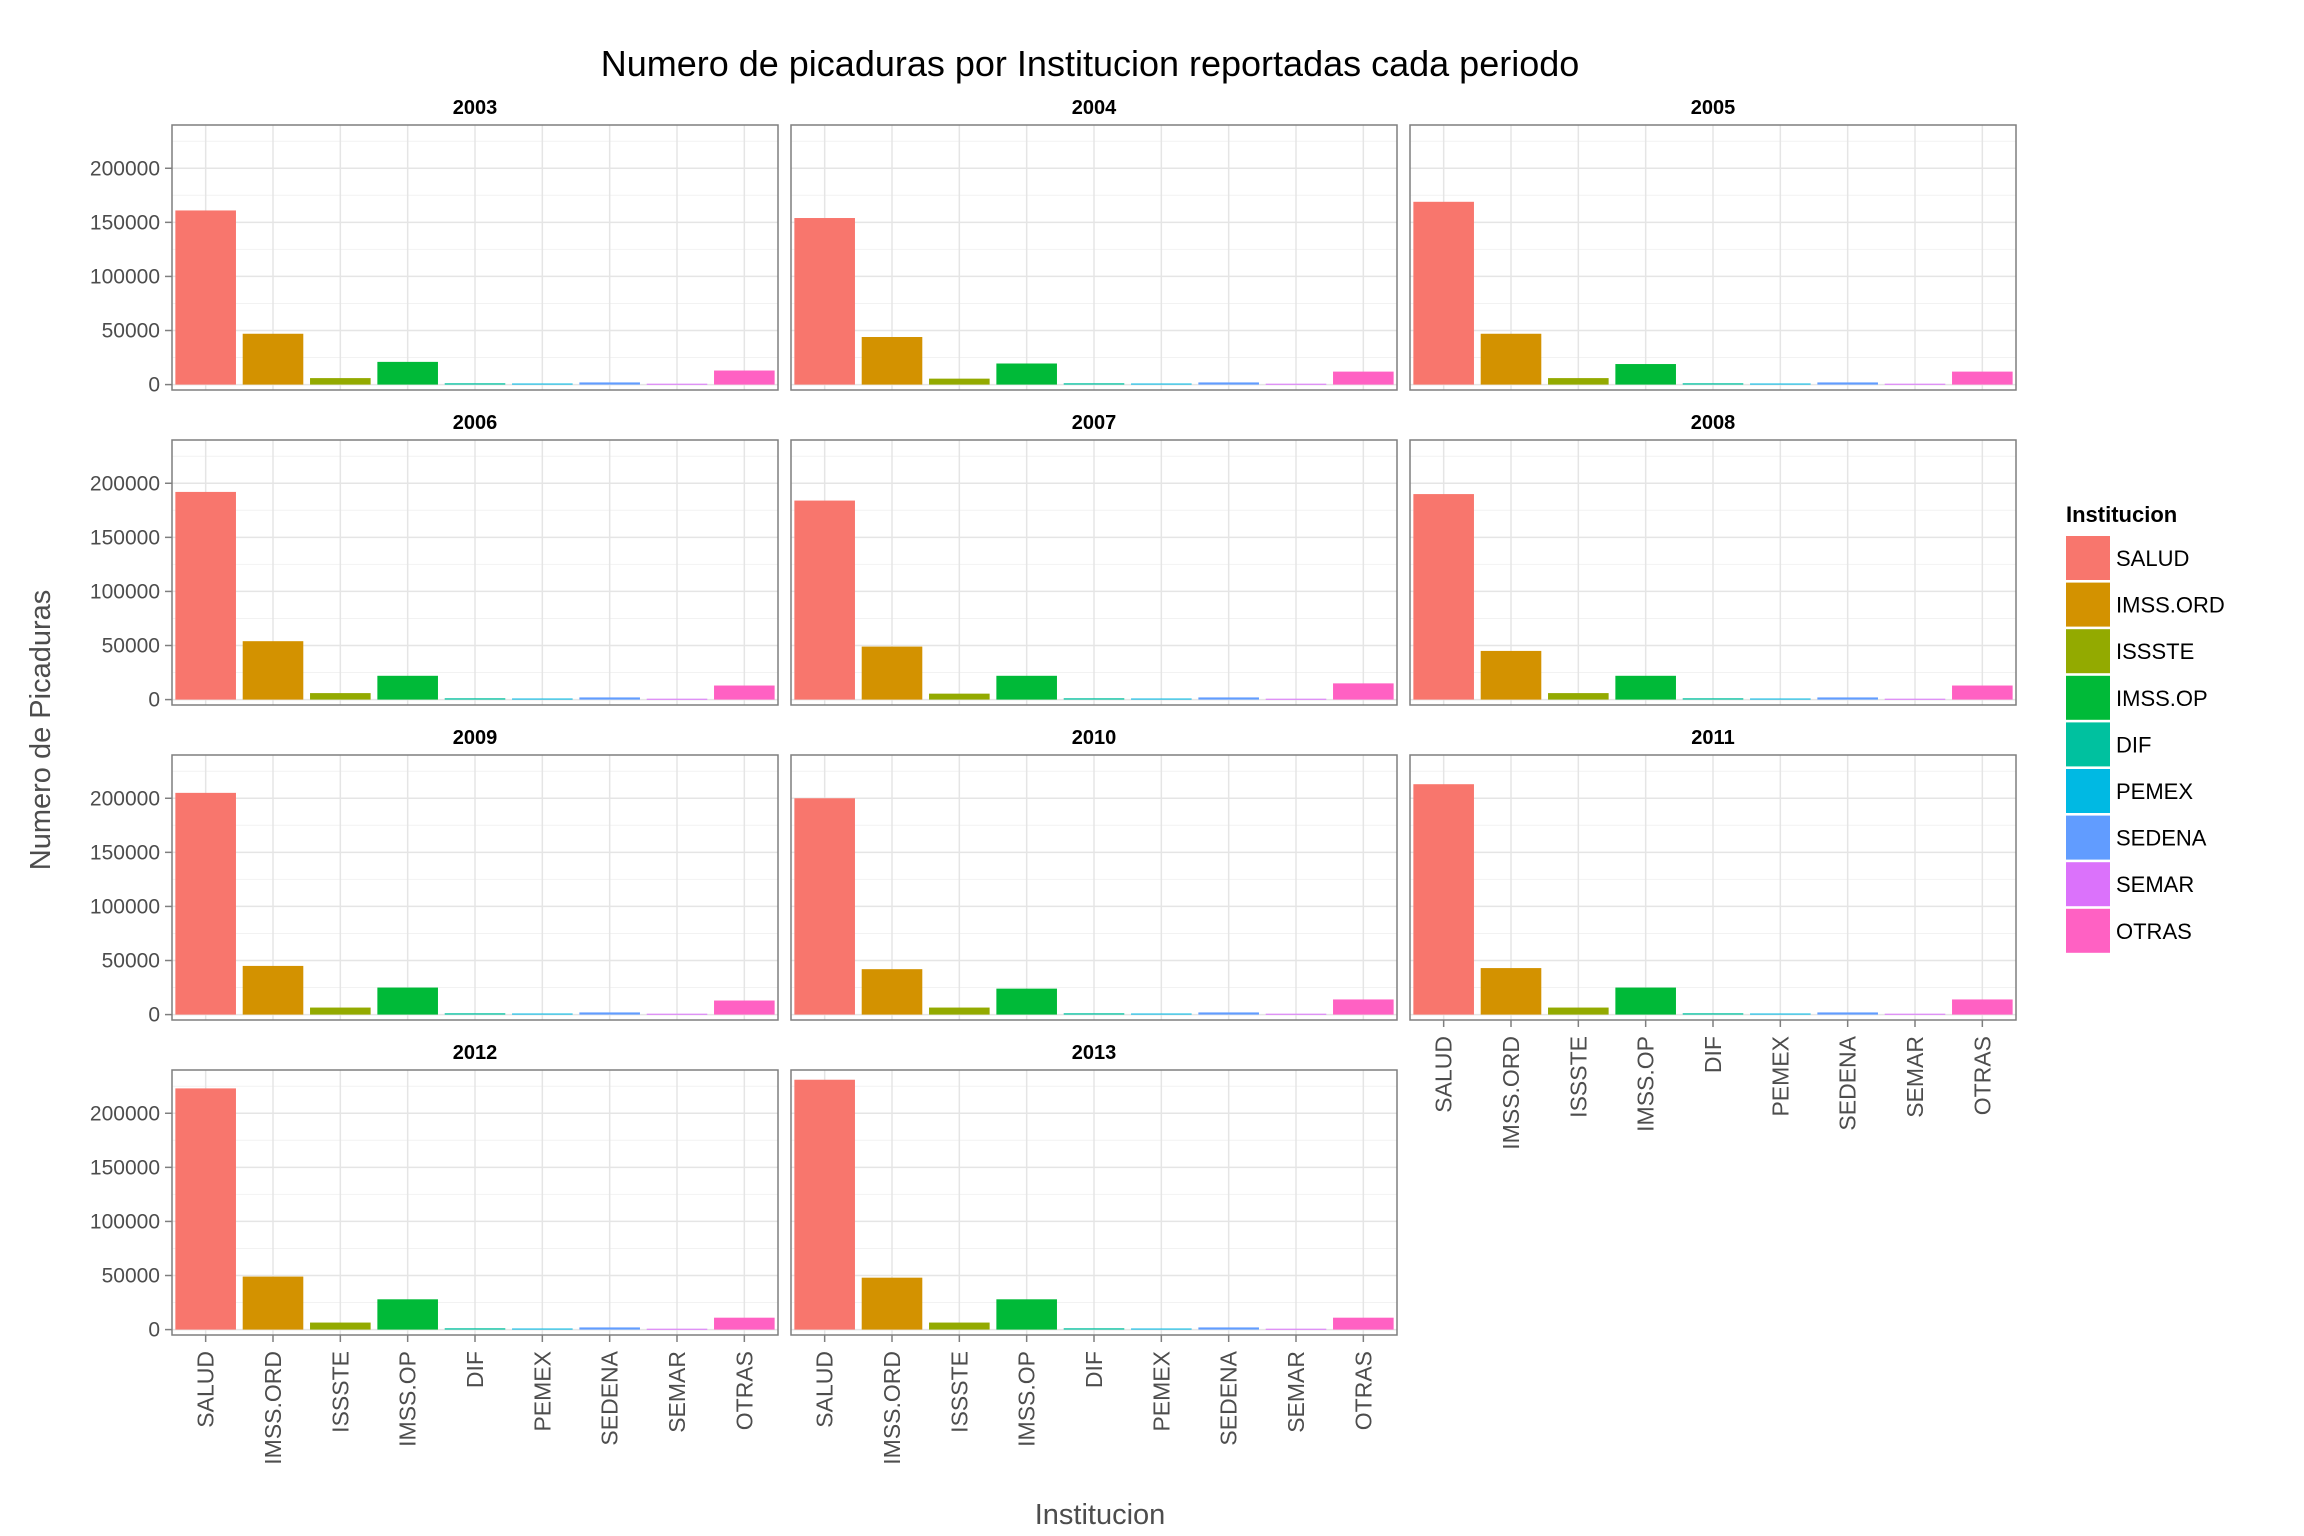 This screenshot has width=2304, height=1536. I want to click on panel-strip-label: 2007, so click(1094, 423).